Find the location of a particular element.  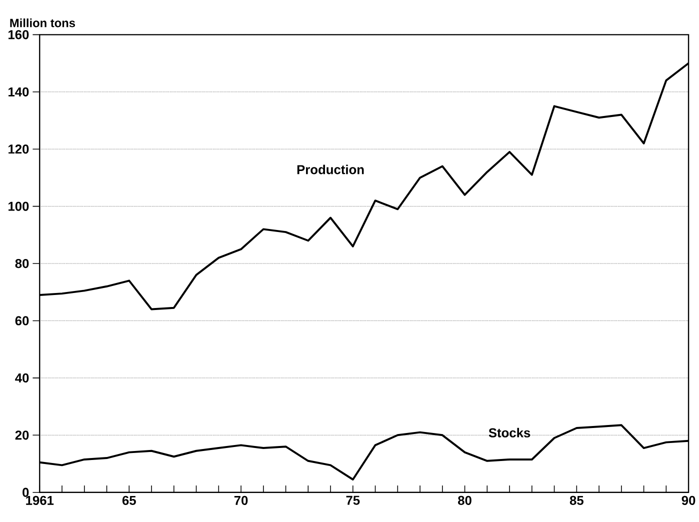

text: Production is located at coordinates (330, 169).